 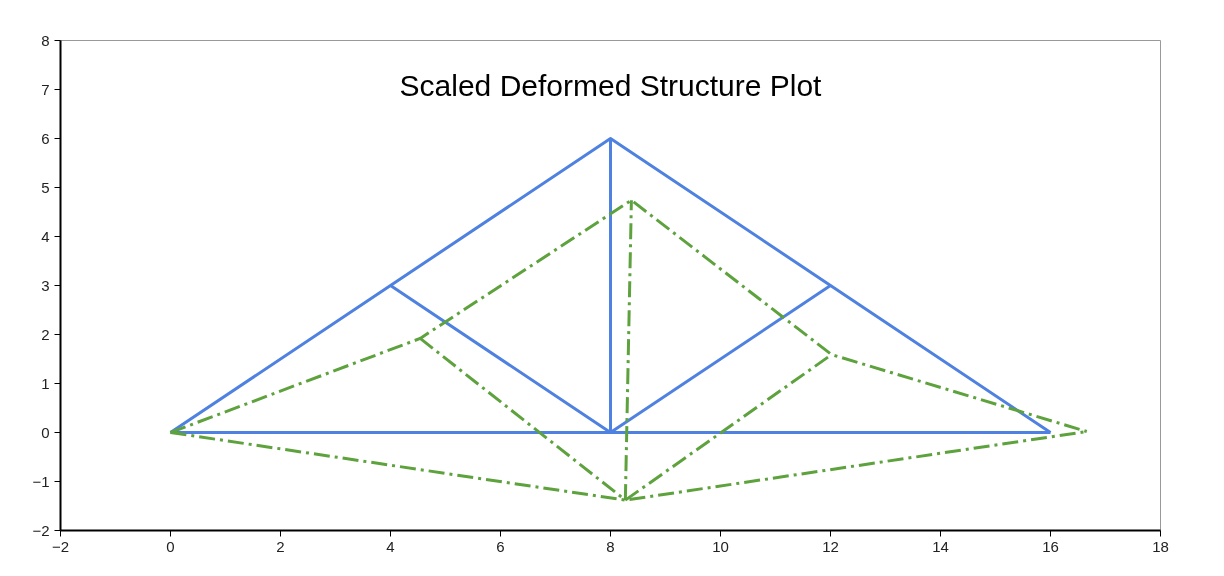 What do you see at coordinates (45, 236) in the screenshot?
I see `y-tick-label: 4` at bounding box center [45, 236].